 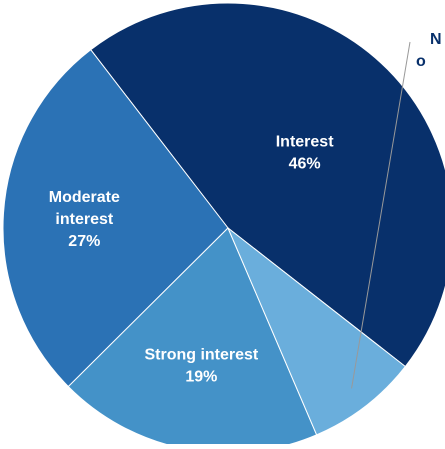 What do you see at coordinates (305, 152) in the screenshot?
I see `slice-label-interest: Interest 46%` at bounding box center [305, 152].